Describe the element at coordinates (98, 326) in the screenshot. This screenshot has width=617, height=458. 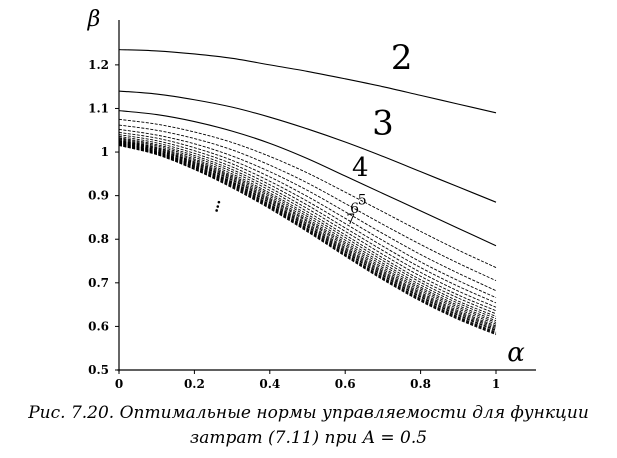
I see `y-tick-label: 0.6` at that location.